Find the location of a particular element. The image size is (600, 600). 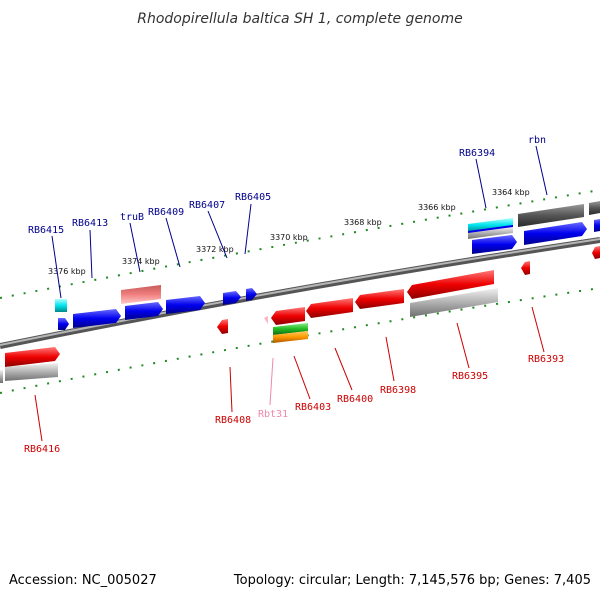

scale-label: 3366 kbp is located at coordinates (437, 207).